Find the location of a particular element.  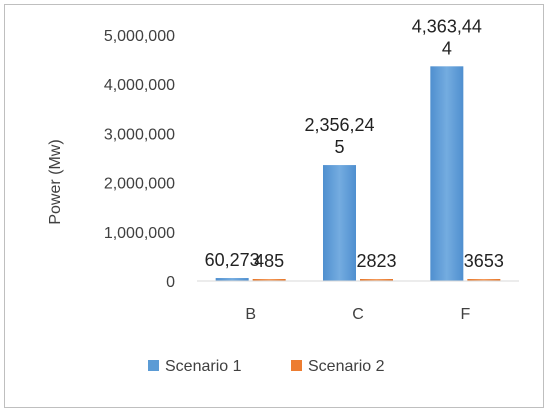

bar-scenario-2-f is located at coordinates (484, 280).